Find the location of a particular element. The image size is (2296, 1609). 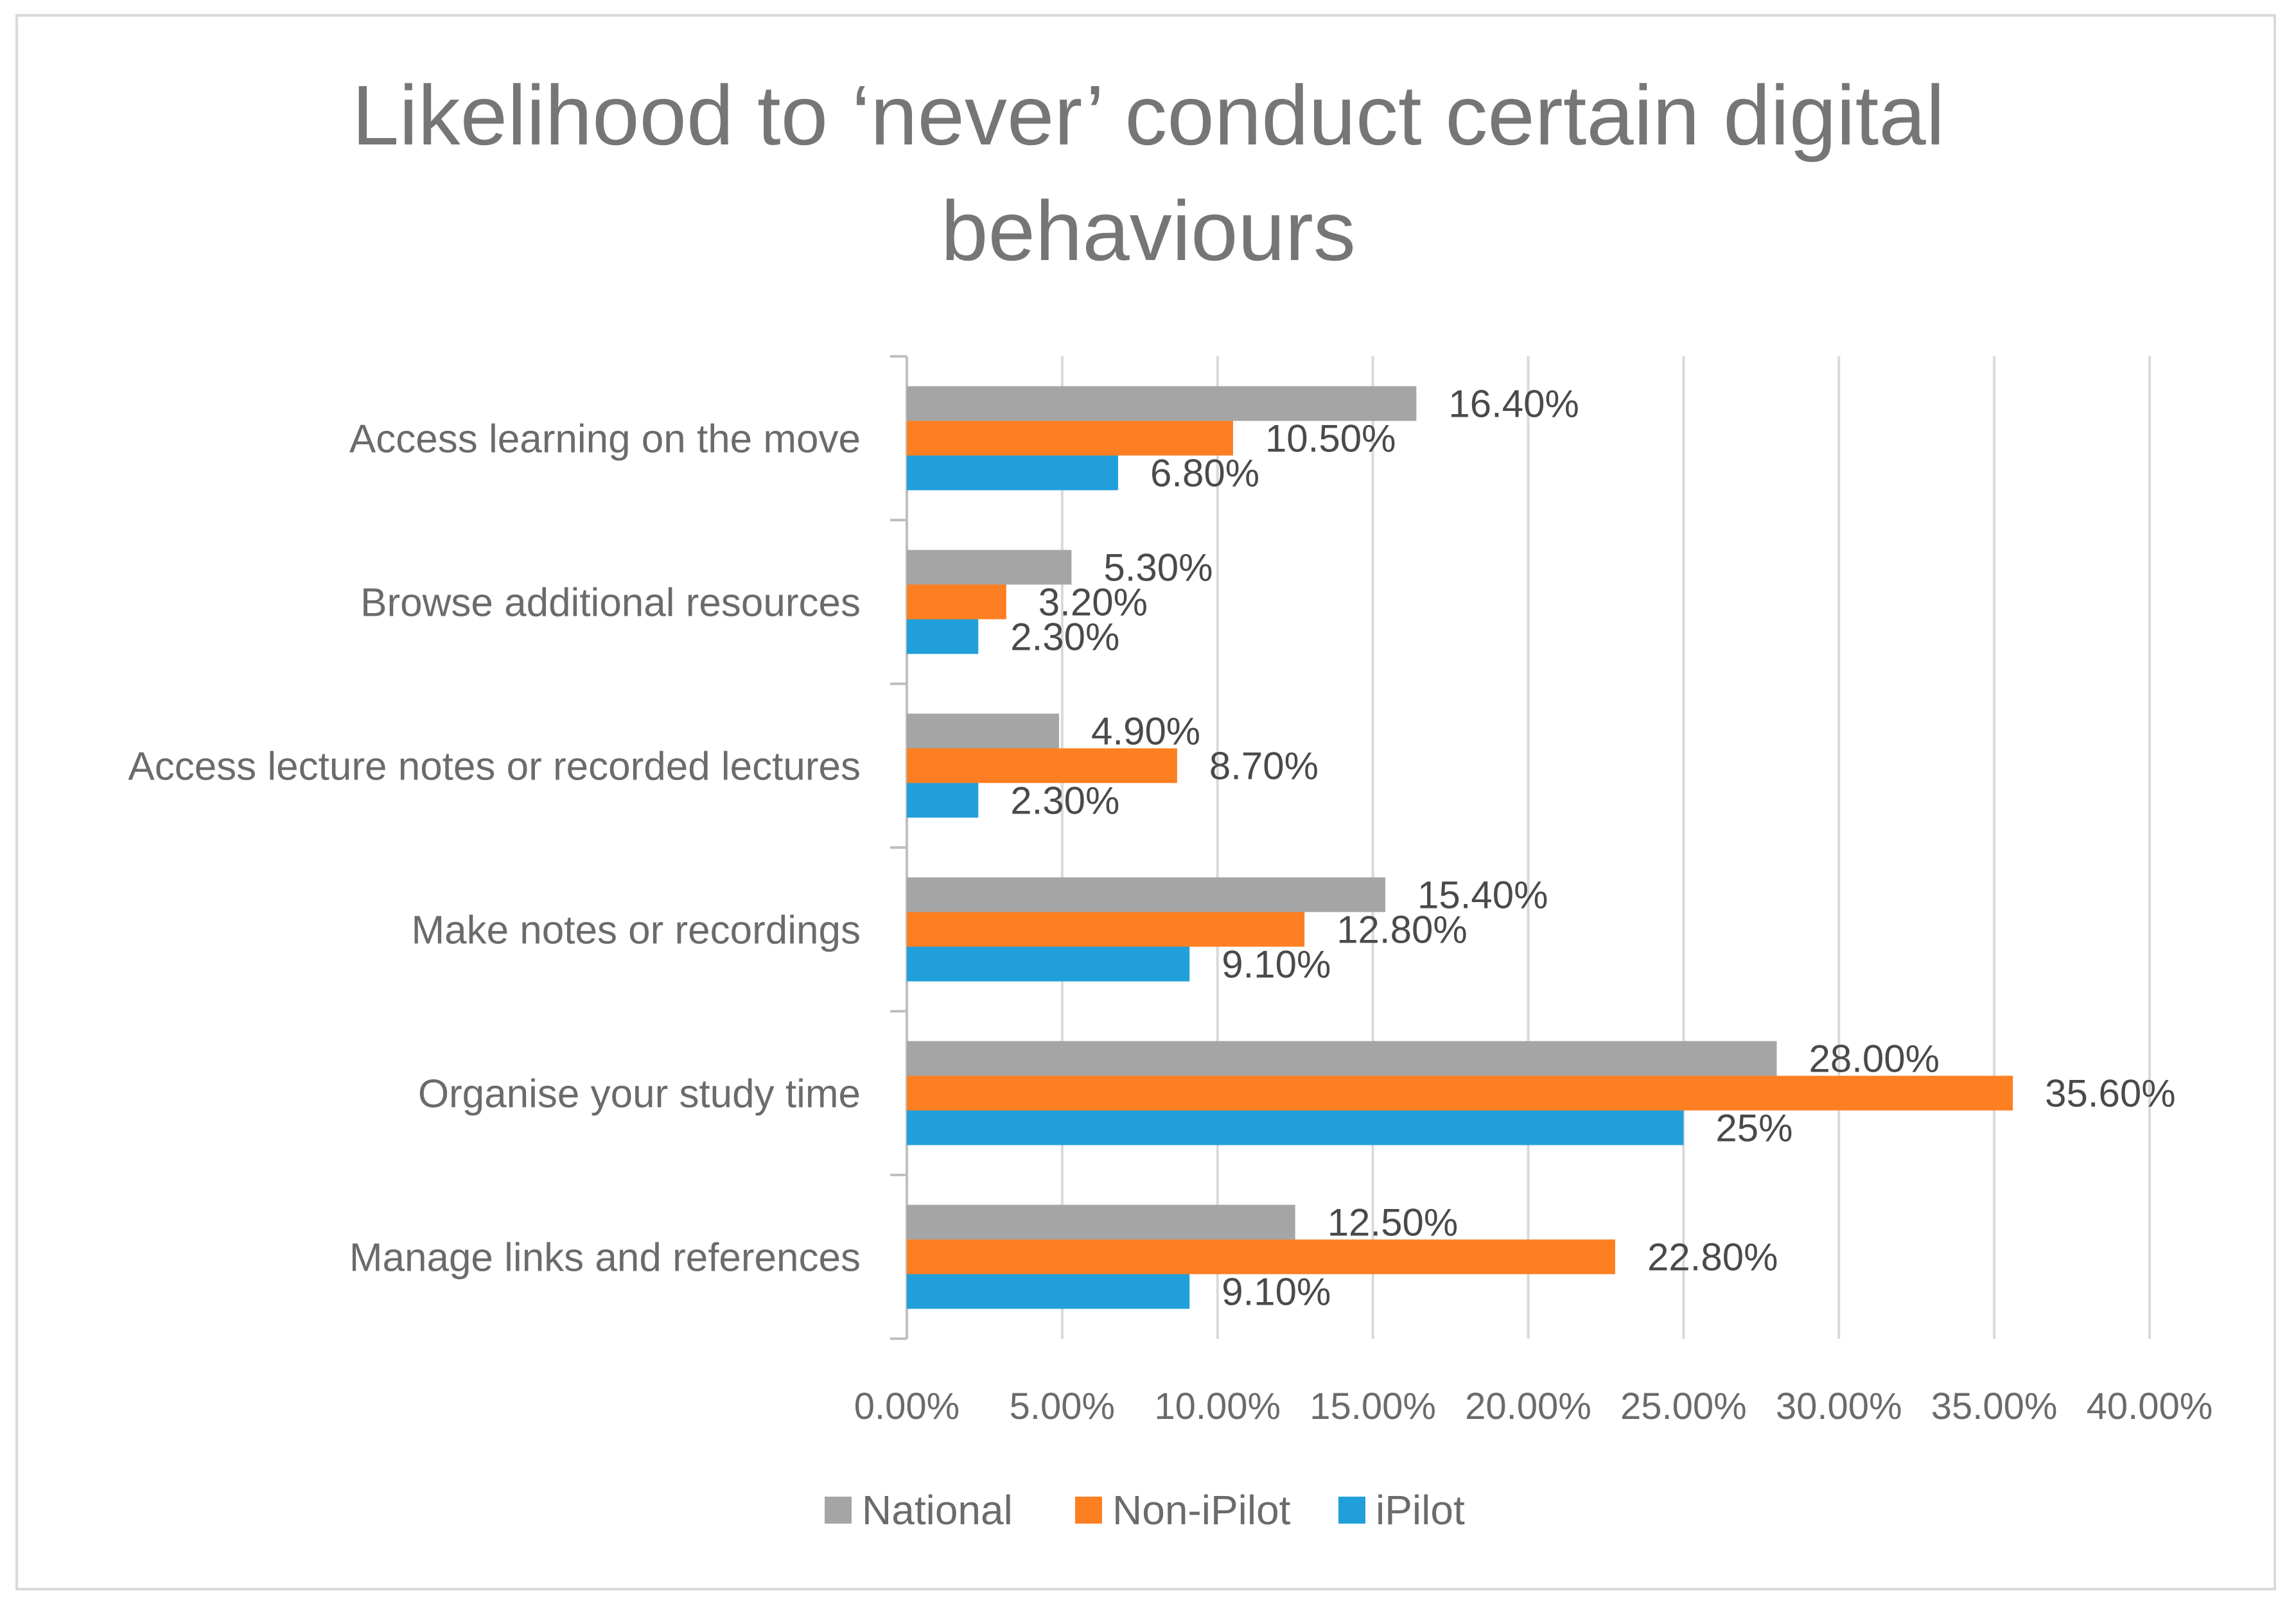

data-label-ipilot-3: 9.10% is located at coordinates (1276, 964).